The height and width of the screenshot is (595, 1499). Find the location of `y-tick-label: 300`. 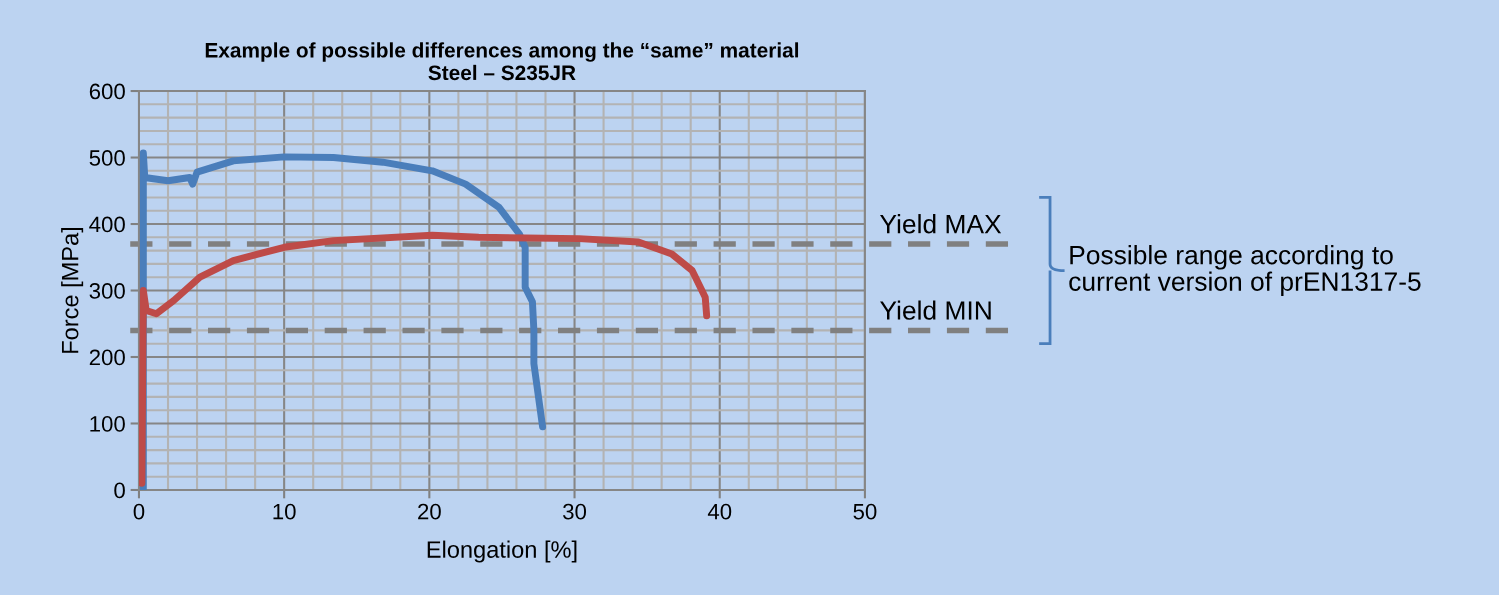

y-tick-label: 300 is located at coordinates (107, 291).